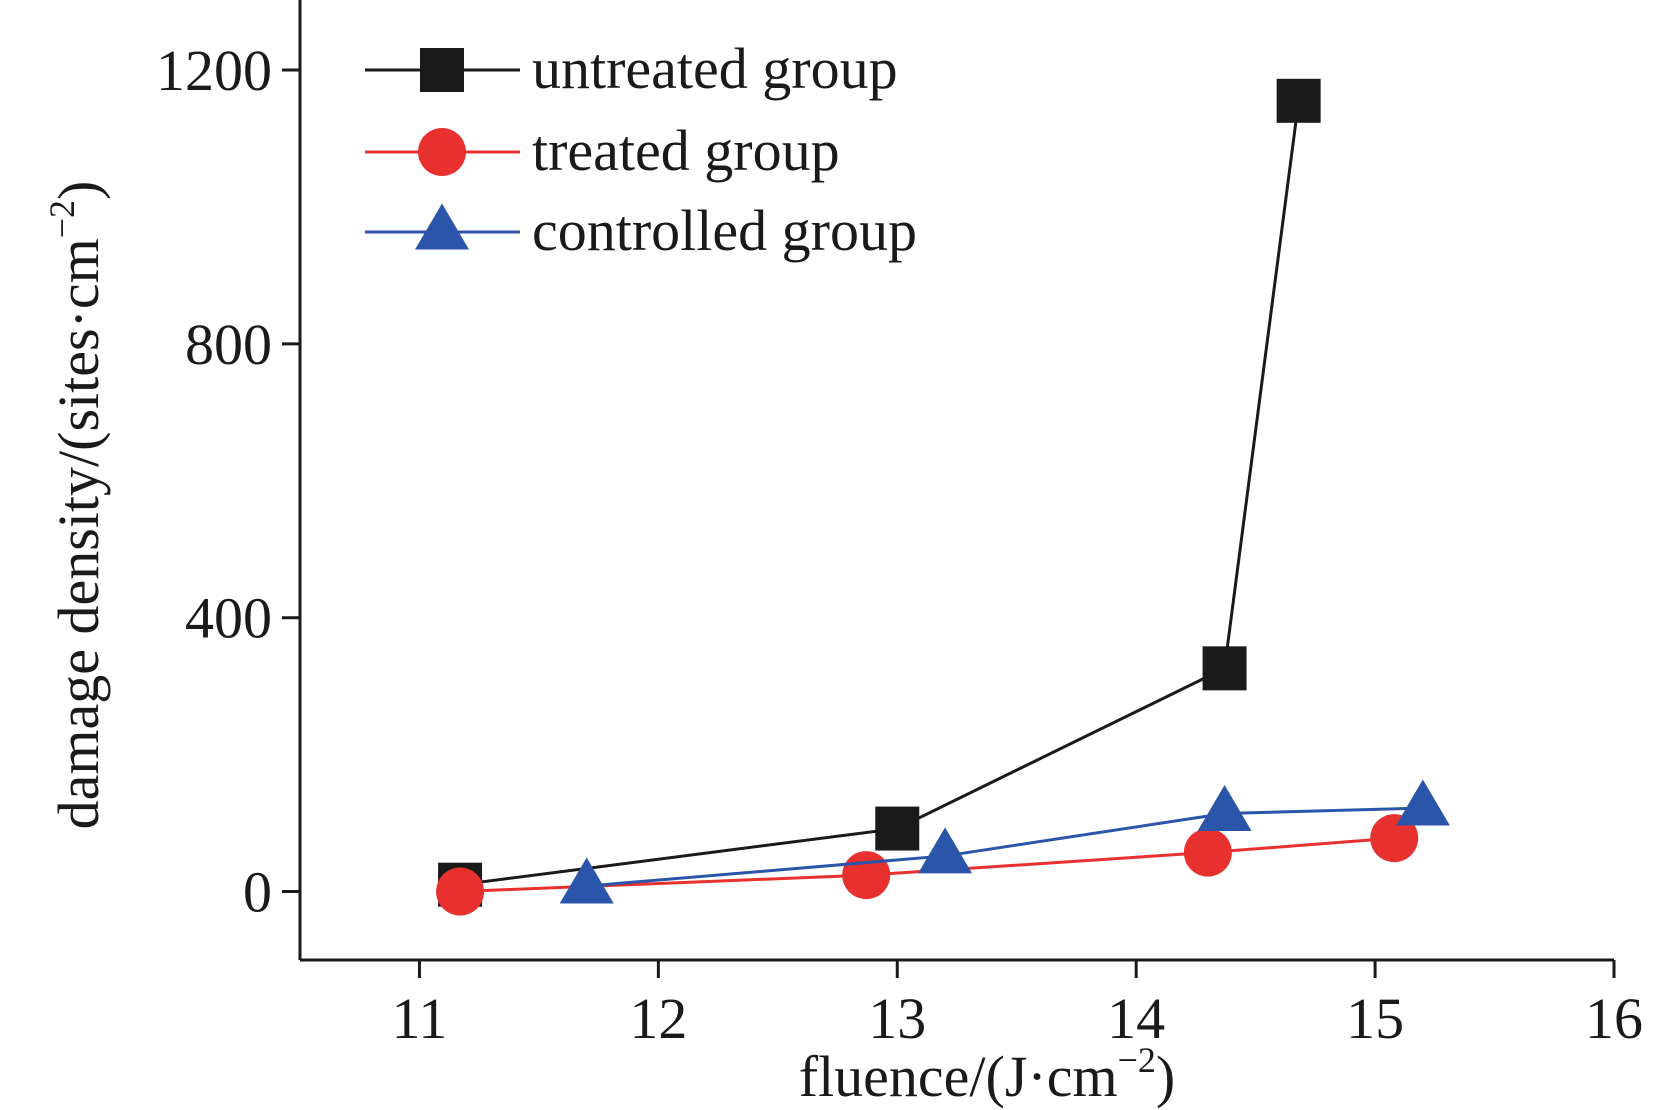  I want to click on y-axis-title-close: ), so click(78, 190).